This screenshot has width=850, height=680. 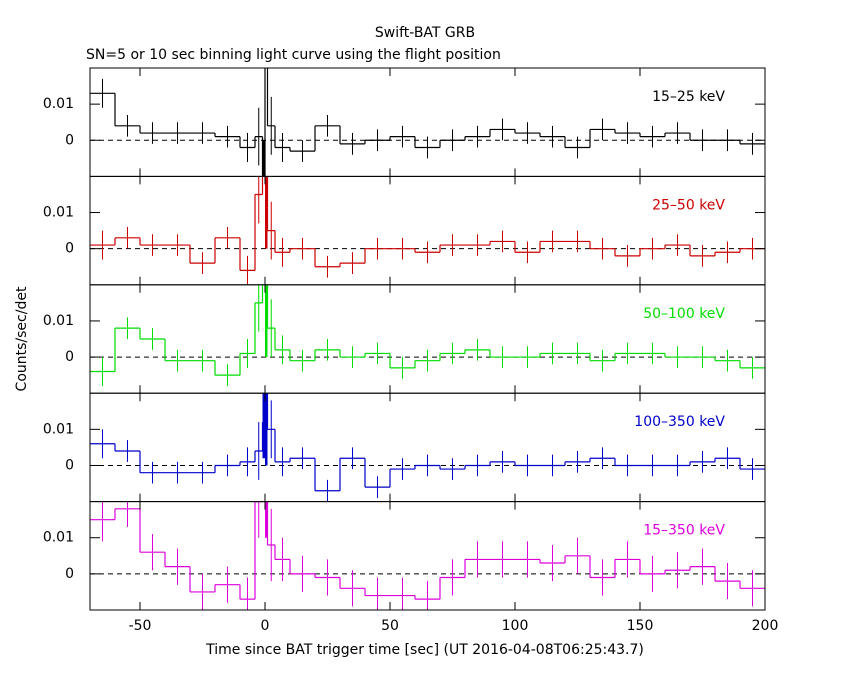 What do you see at coordinates (265, 626) in the screenshot?
I see `x-tick-label: 0` at bounding box center [265, 626].